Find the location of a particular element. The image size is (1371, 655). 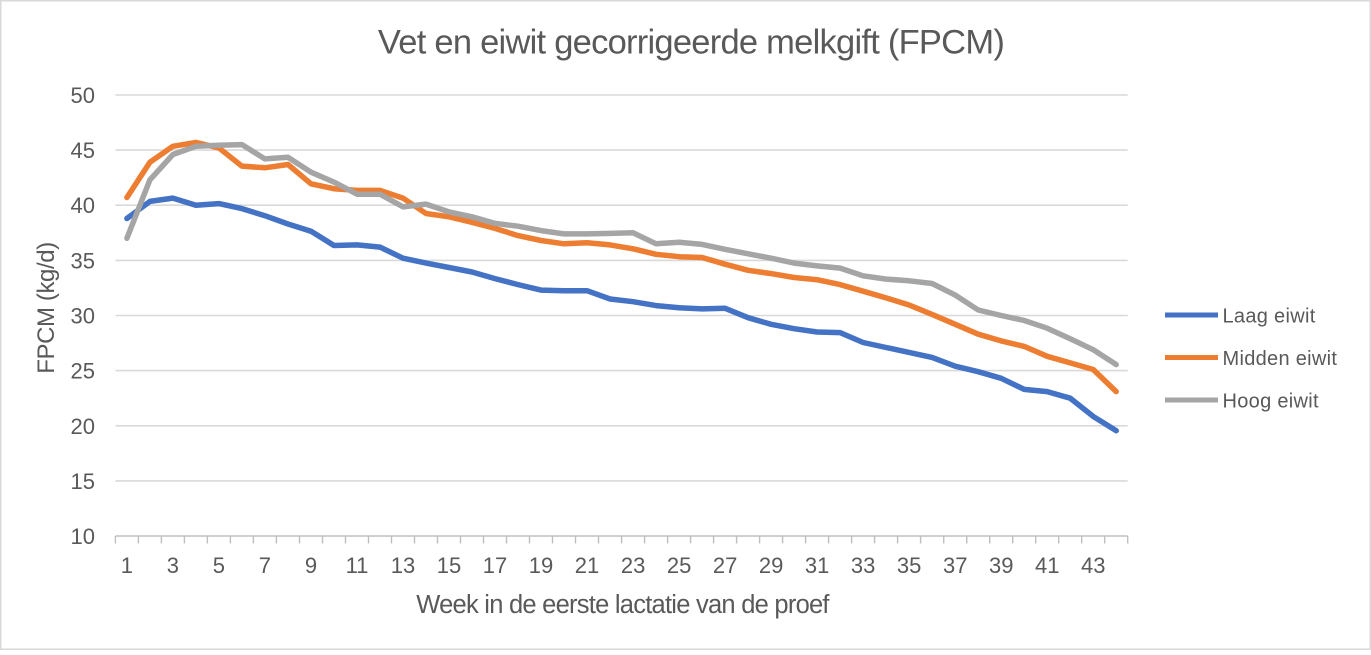

svg-text: 30 is located at coordinates (83, 316).